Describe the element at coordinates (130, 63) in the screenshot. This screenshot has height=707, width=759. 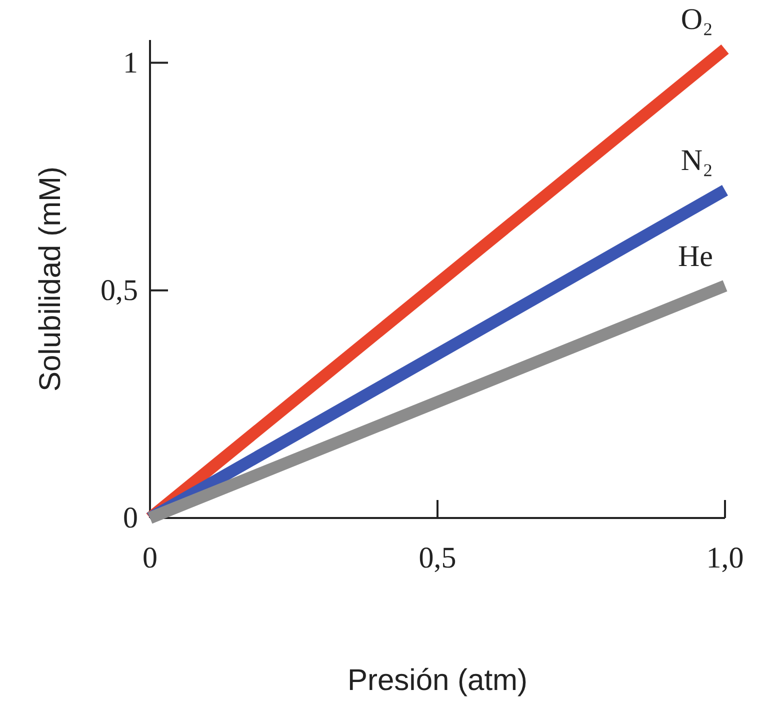
I see `y-tick-label: 1` at that location.